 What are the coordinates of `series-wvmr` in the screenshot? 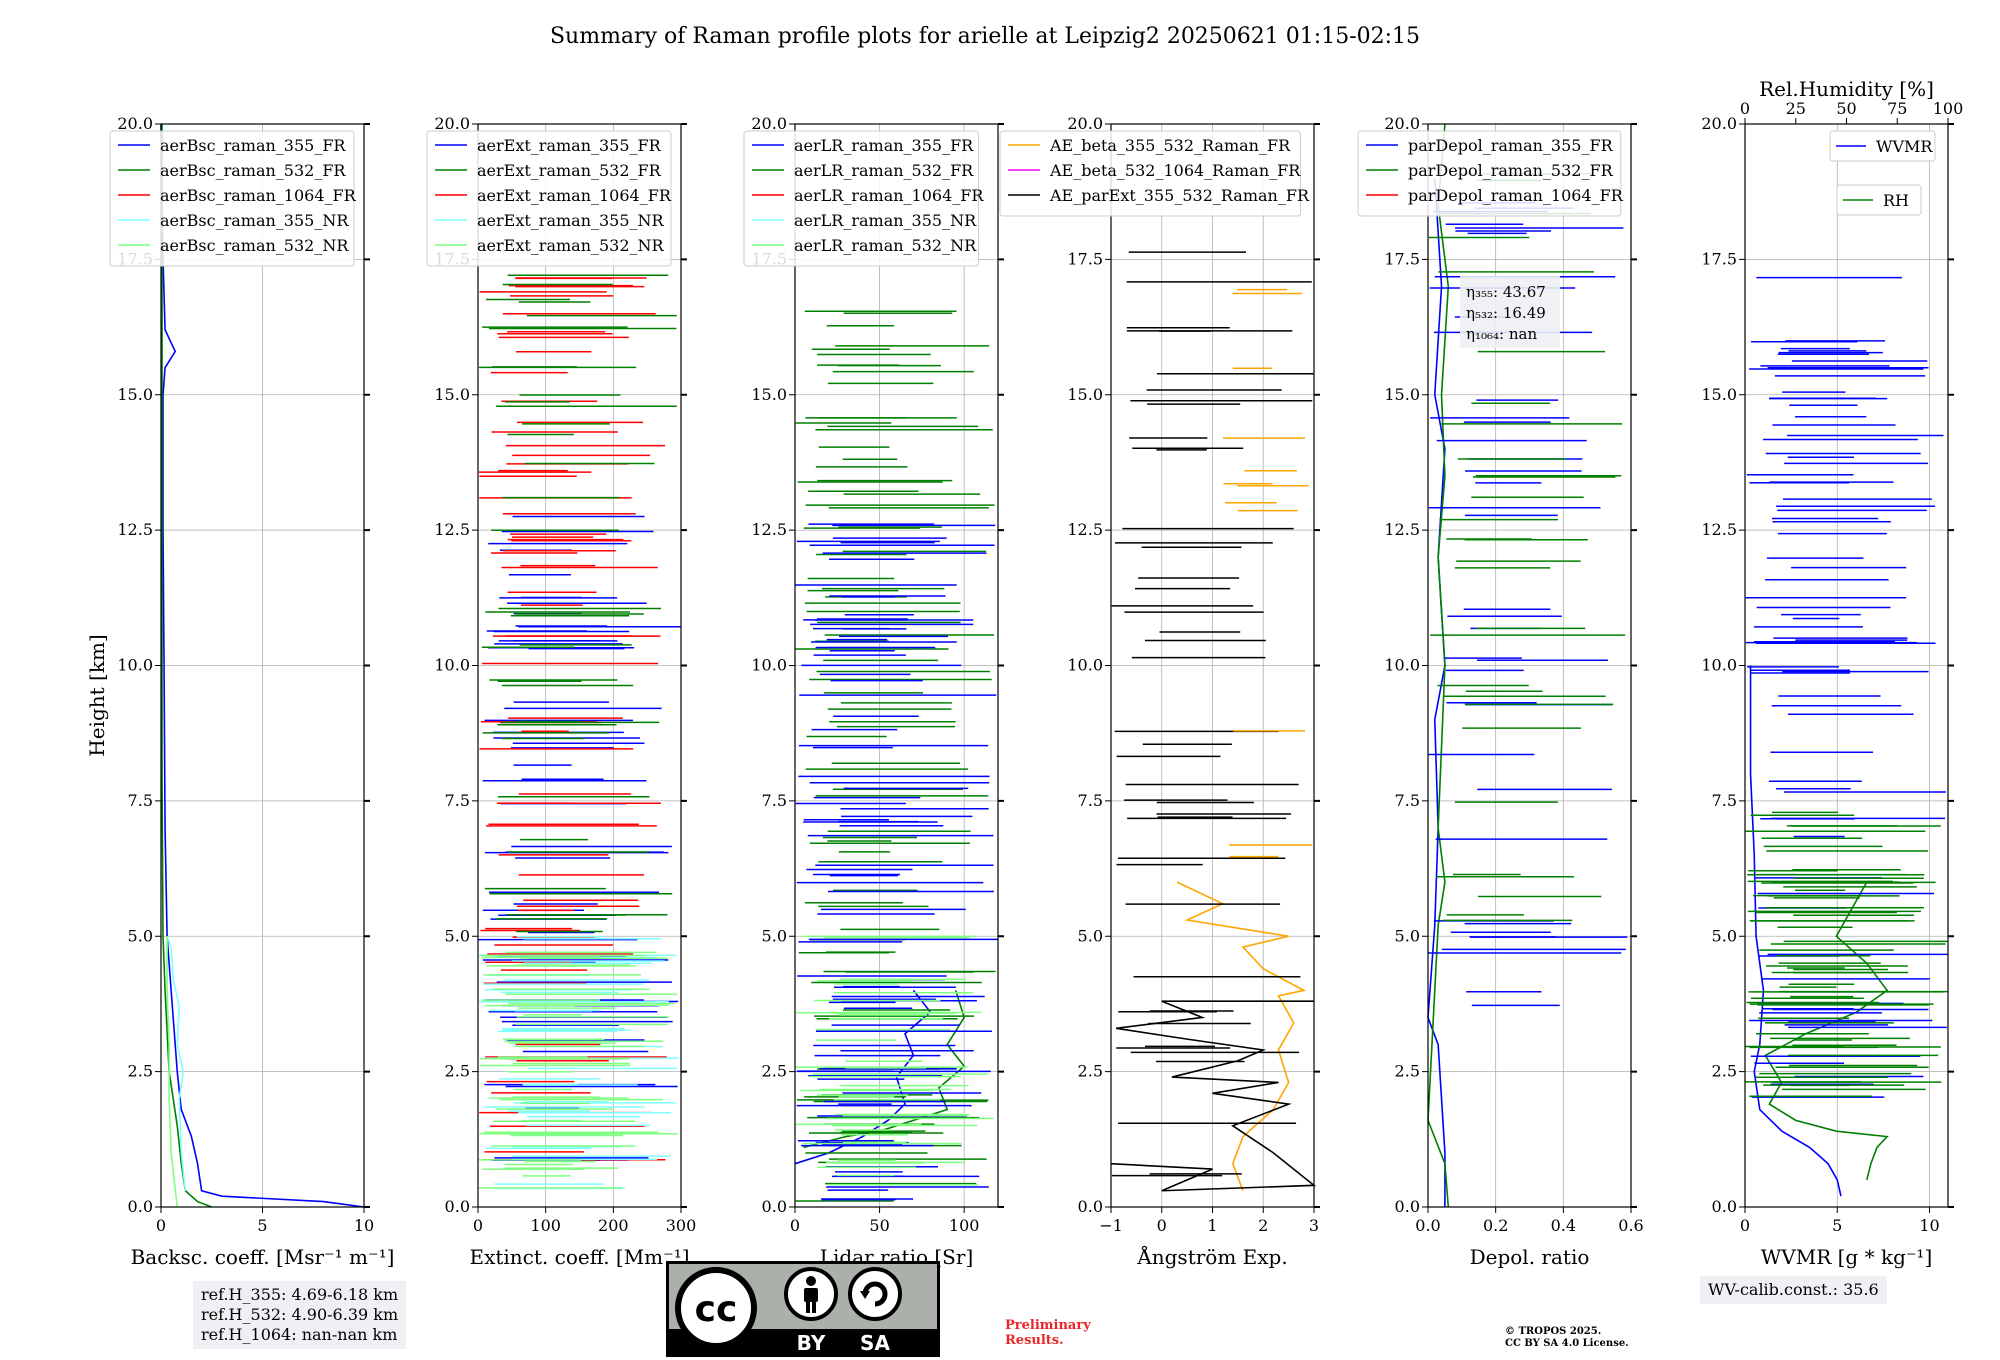 It's located at (1795, 931).